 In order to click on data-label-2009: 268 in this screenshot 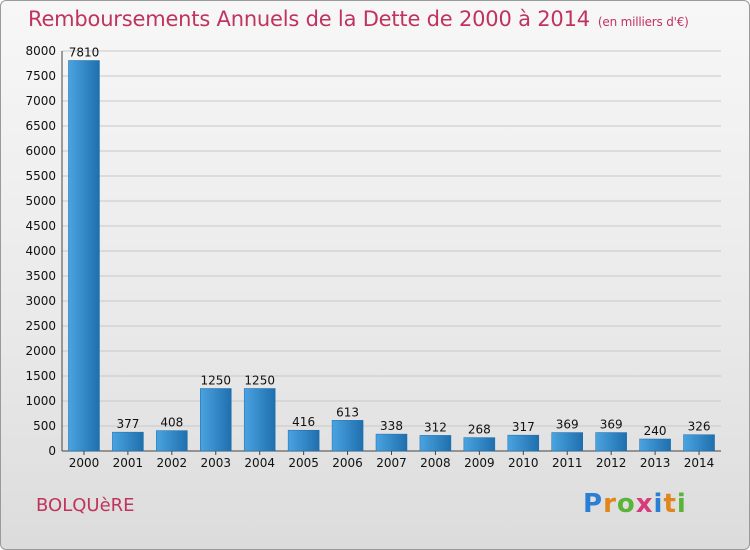, I will do `click(479, 430)`.